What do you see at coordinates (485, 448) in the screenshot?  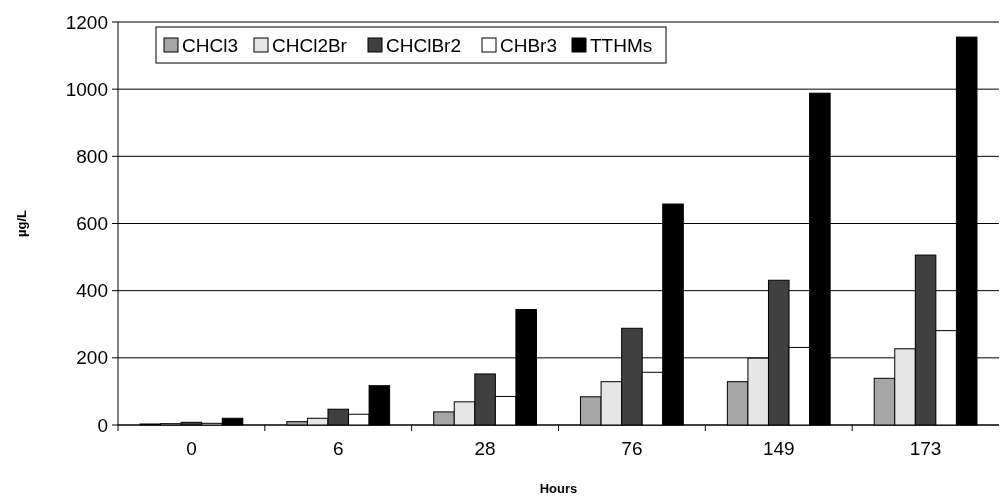 I see `x-tick-label: 28` at bounding box center [485, 448].